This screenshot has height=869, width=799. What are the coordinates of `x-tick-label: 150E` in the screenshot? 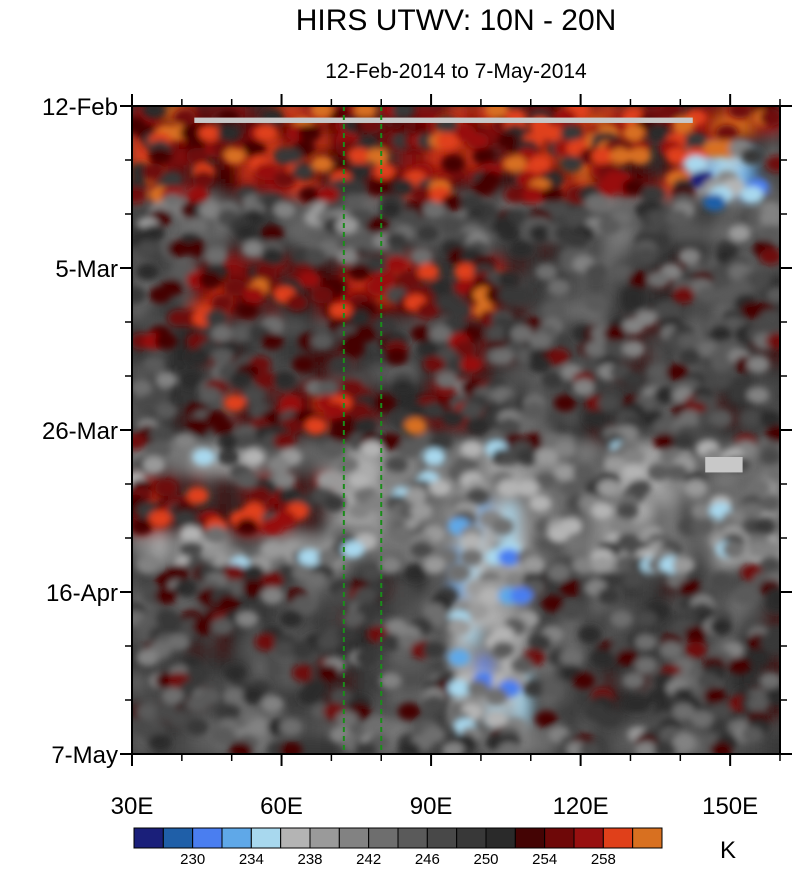 It's located at (730, 806).